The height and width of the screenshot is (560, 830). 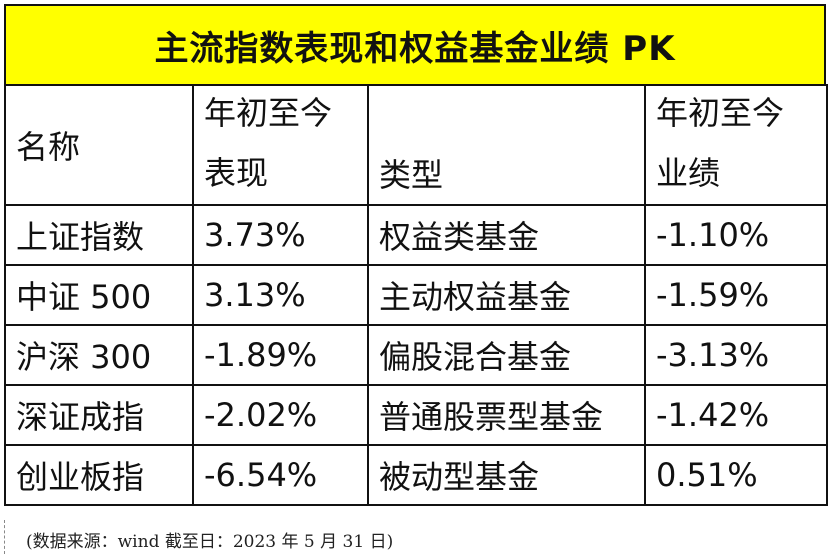 What do you see at coordinates (736, 355) in the screenshot?
I see `fund-perf: -3.13%` at bounding box center [736, 355].